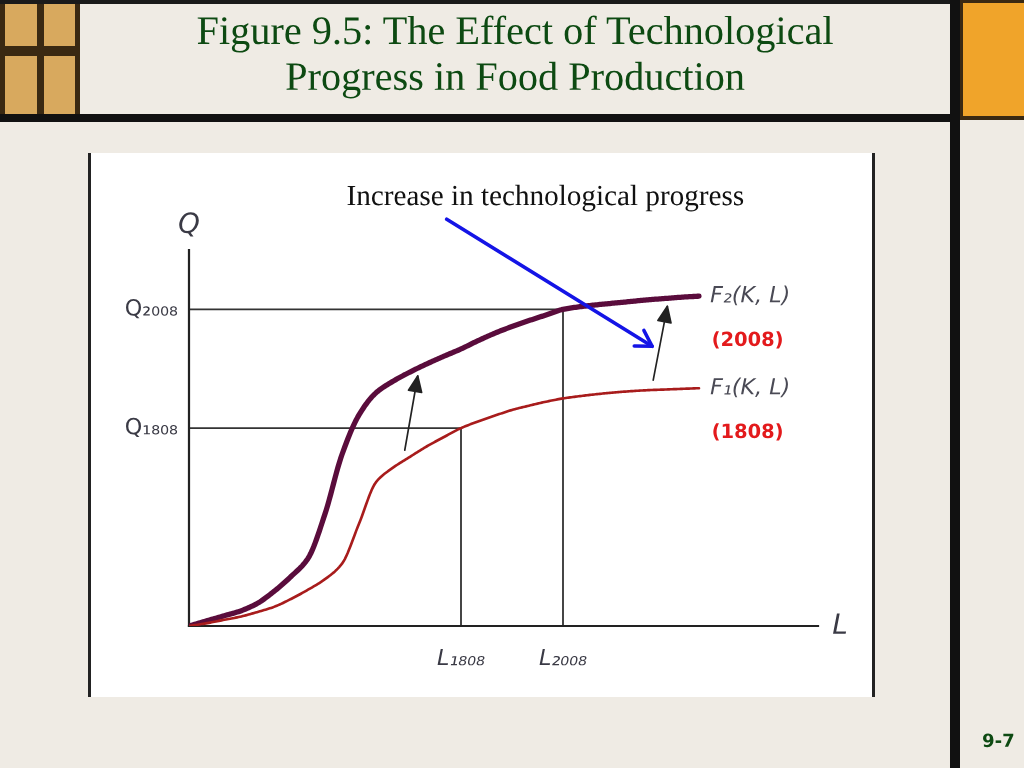 The height and width of the screenshot is (768, 1024). What do you see at coordinates (189, 224) in the screenshot?
I see `y-axis-title: Q` at bounding box center [189, 224].